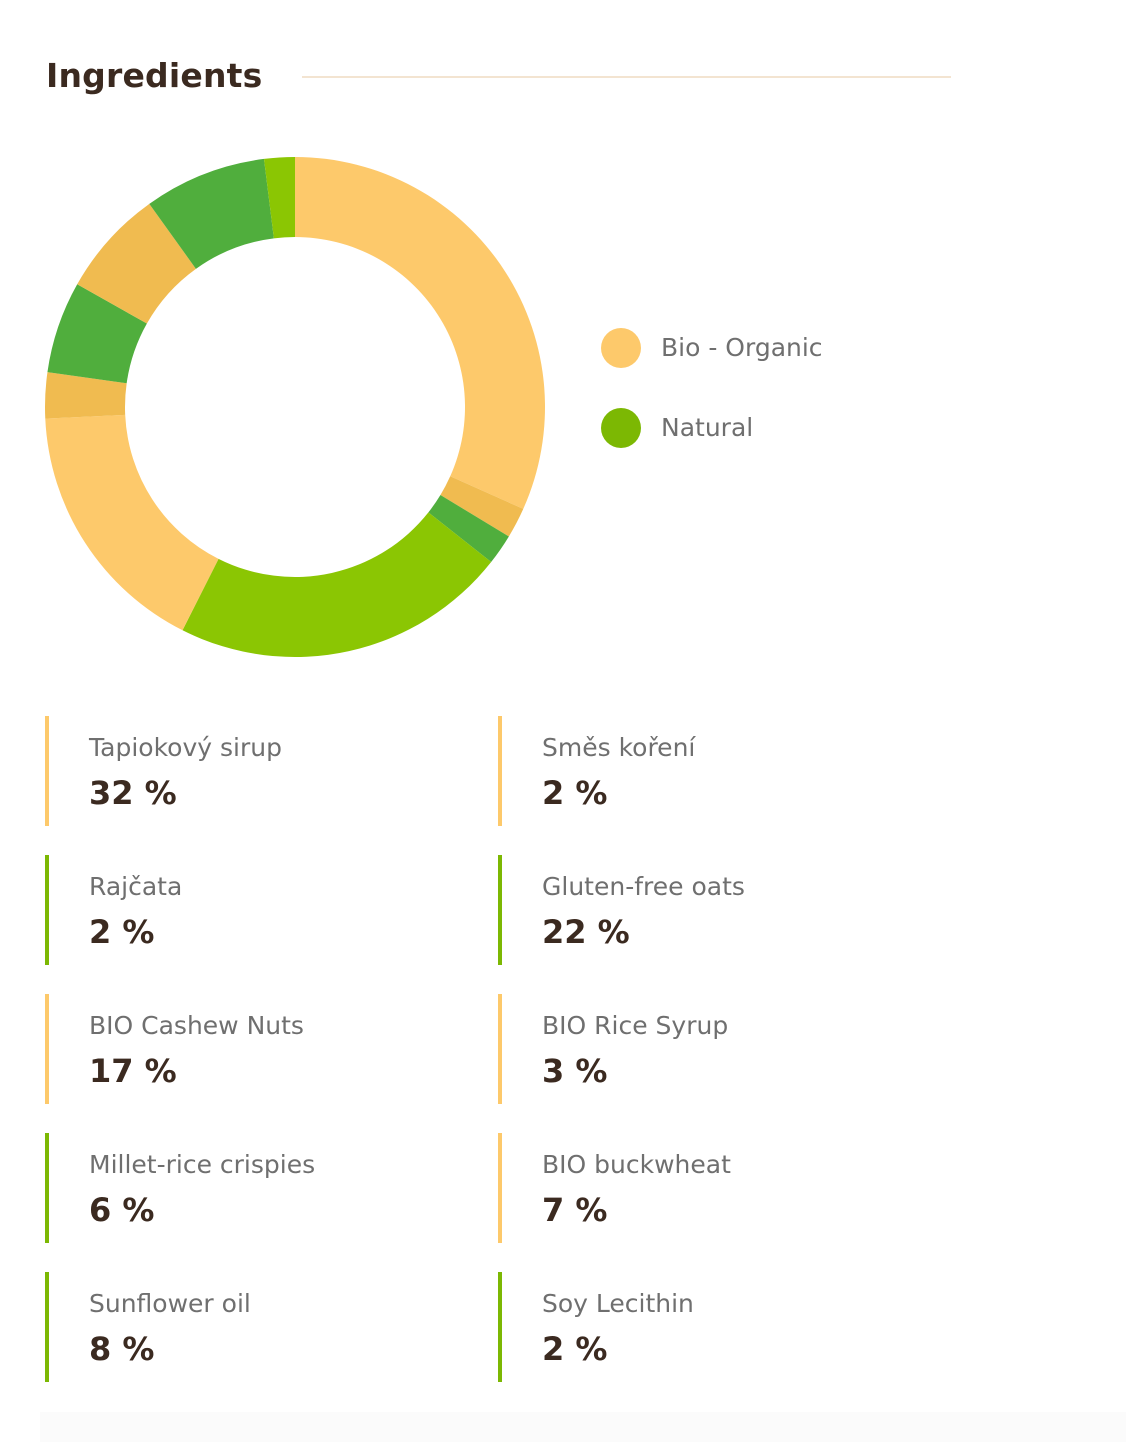 Image resolution: width=1126 pixels, height=1442 pixels. What do you see at coordinates (742, 347) in the screenshot?
I see `legend-label-bio-organic: Bio - Organic` at bounding box center [742, 347].